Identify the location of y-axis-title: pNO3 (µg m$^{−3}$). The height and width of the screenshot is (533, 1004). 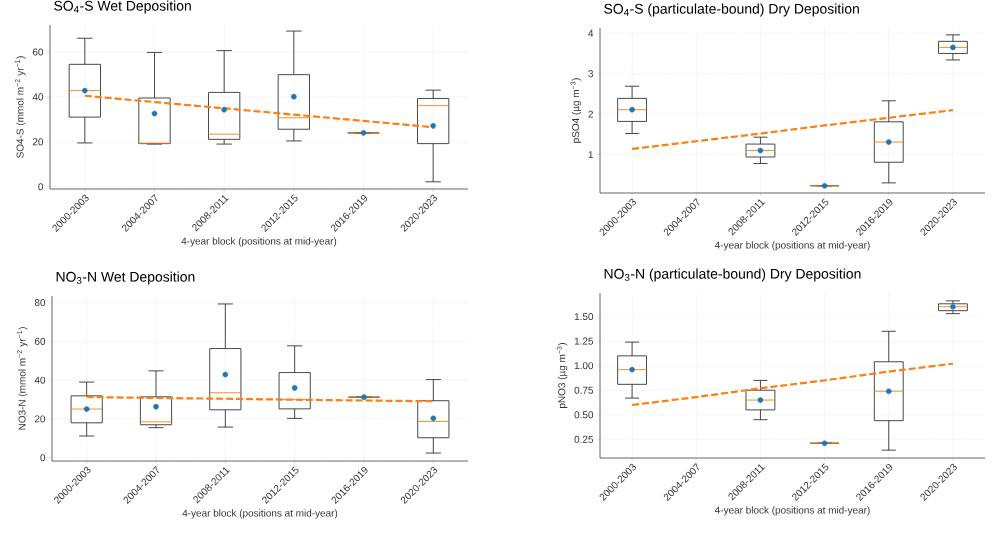
(562, 375).